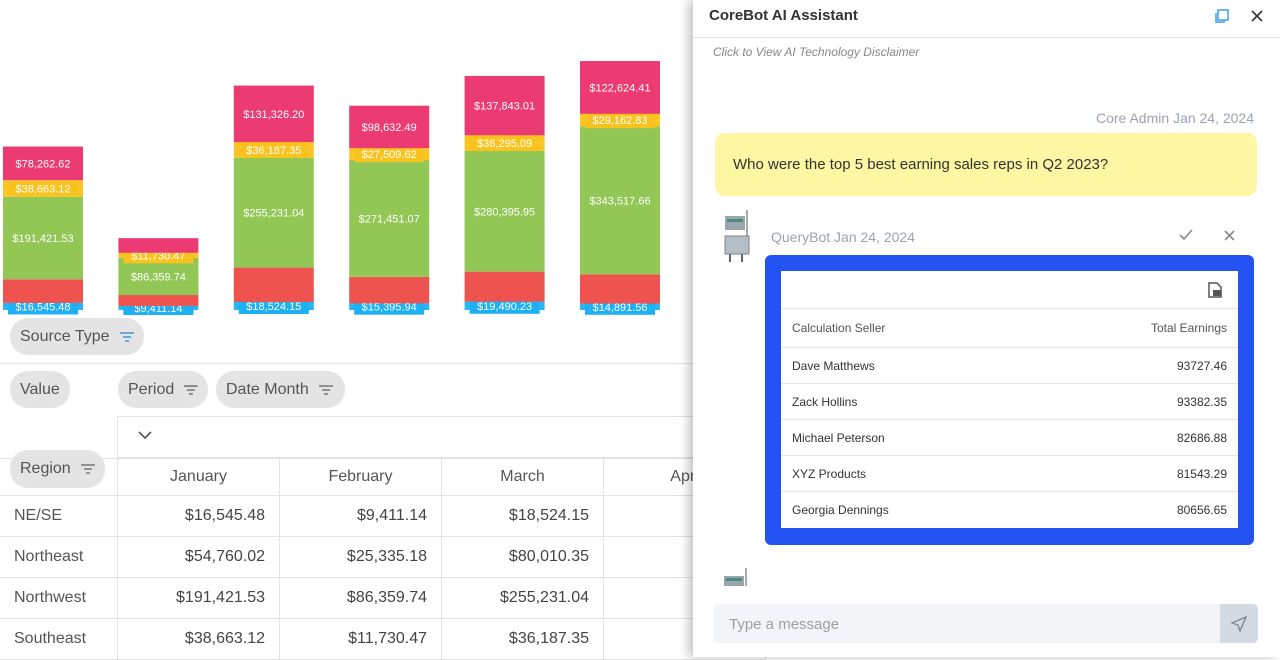 This screenshot has height=660, width=1280. I want to click on filter-chip: Source Type, so click(77, 336).